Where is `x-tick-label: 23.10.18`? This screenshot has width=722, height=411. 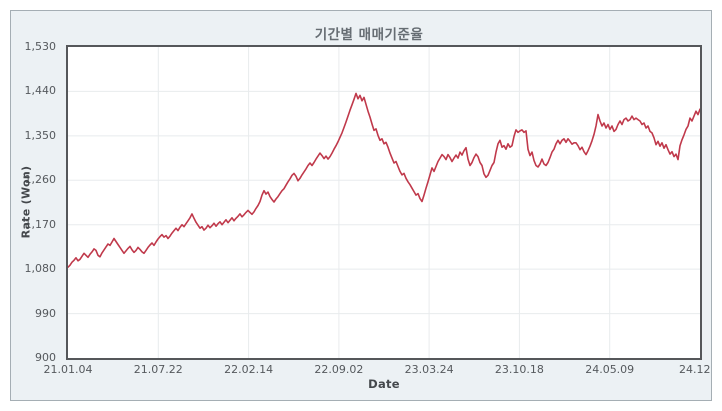 x-tick-label: 23.10.18 is located at coordinates (519, 369).